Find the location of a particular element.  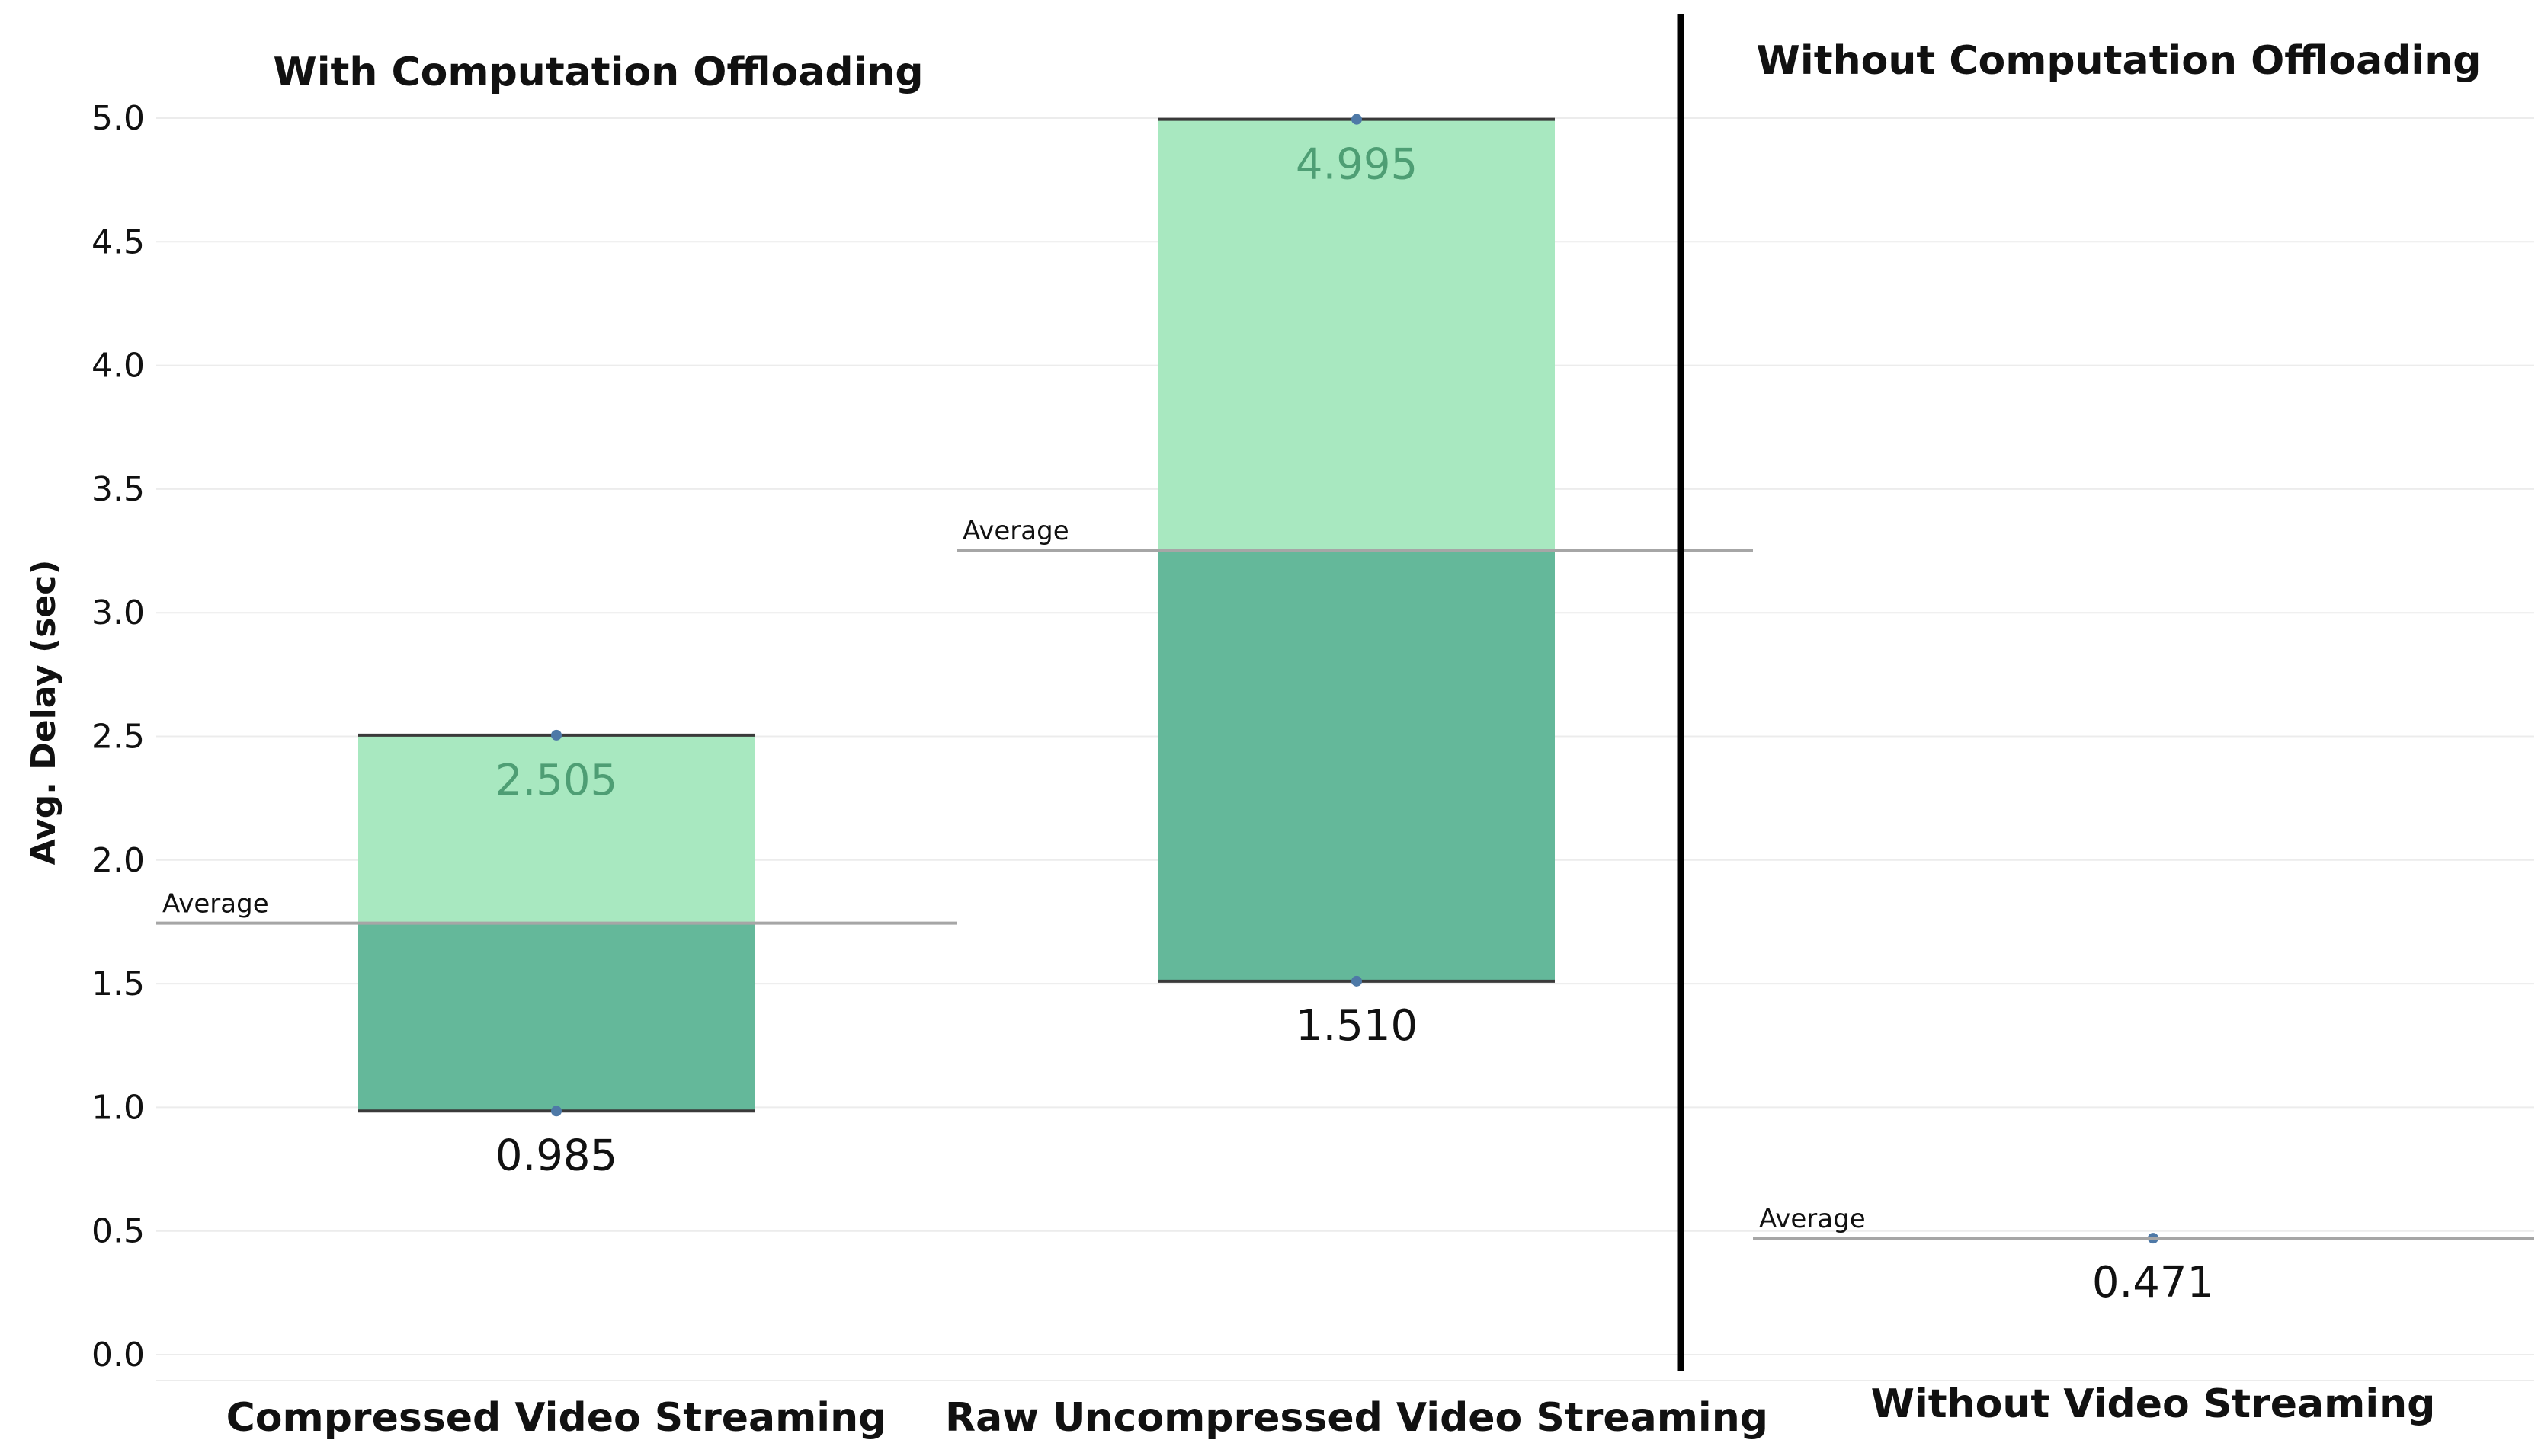

average-label-0-0: Average is located at coordinates (215, 904).